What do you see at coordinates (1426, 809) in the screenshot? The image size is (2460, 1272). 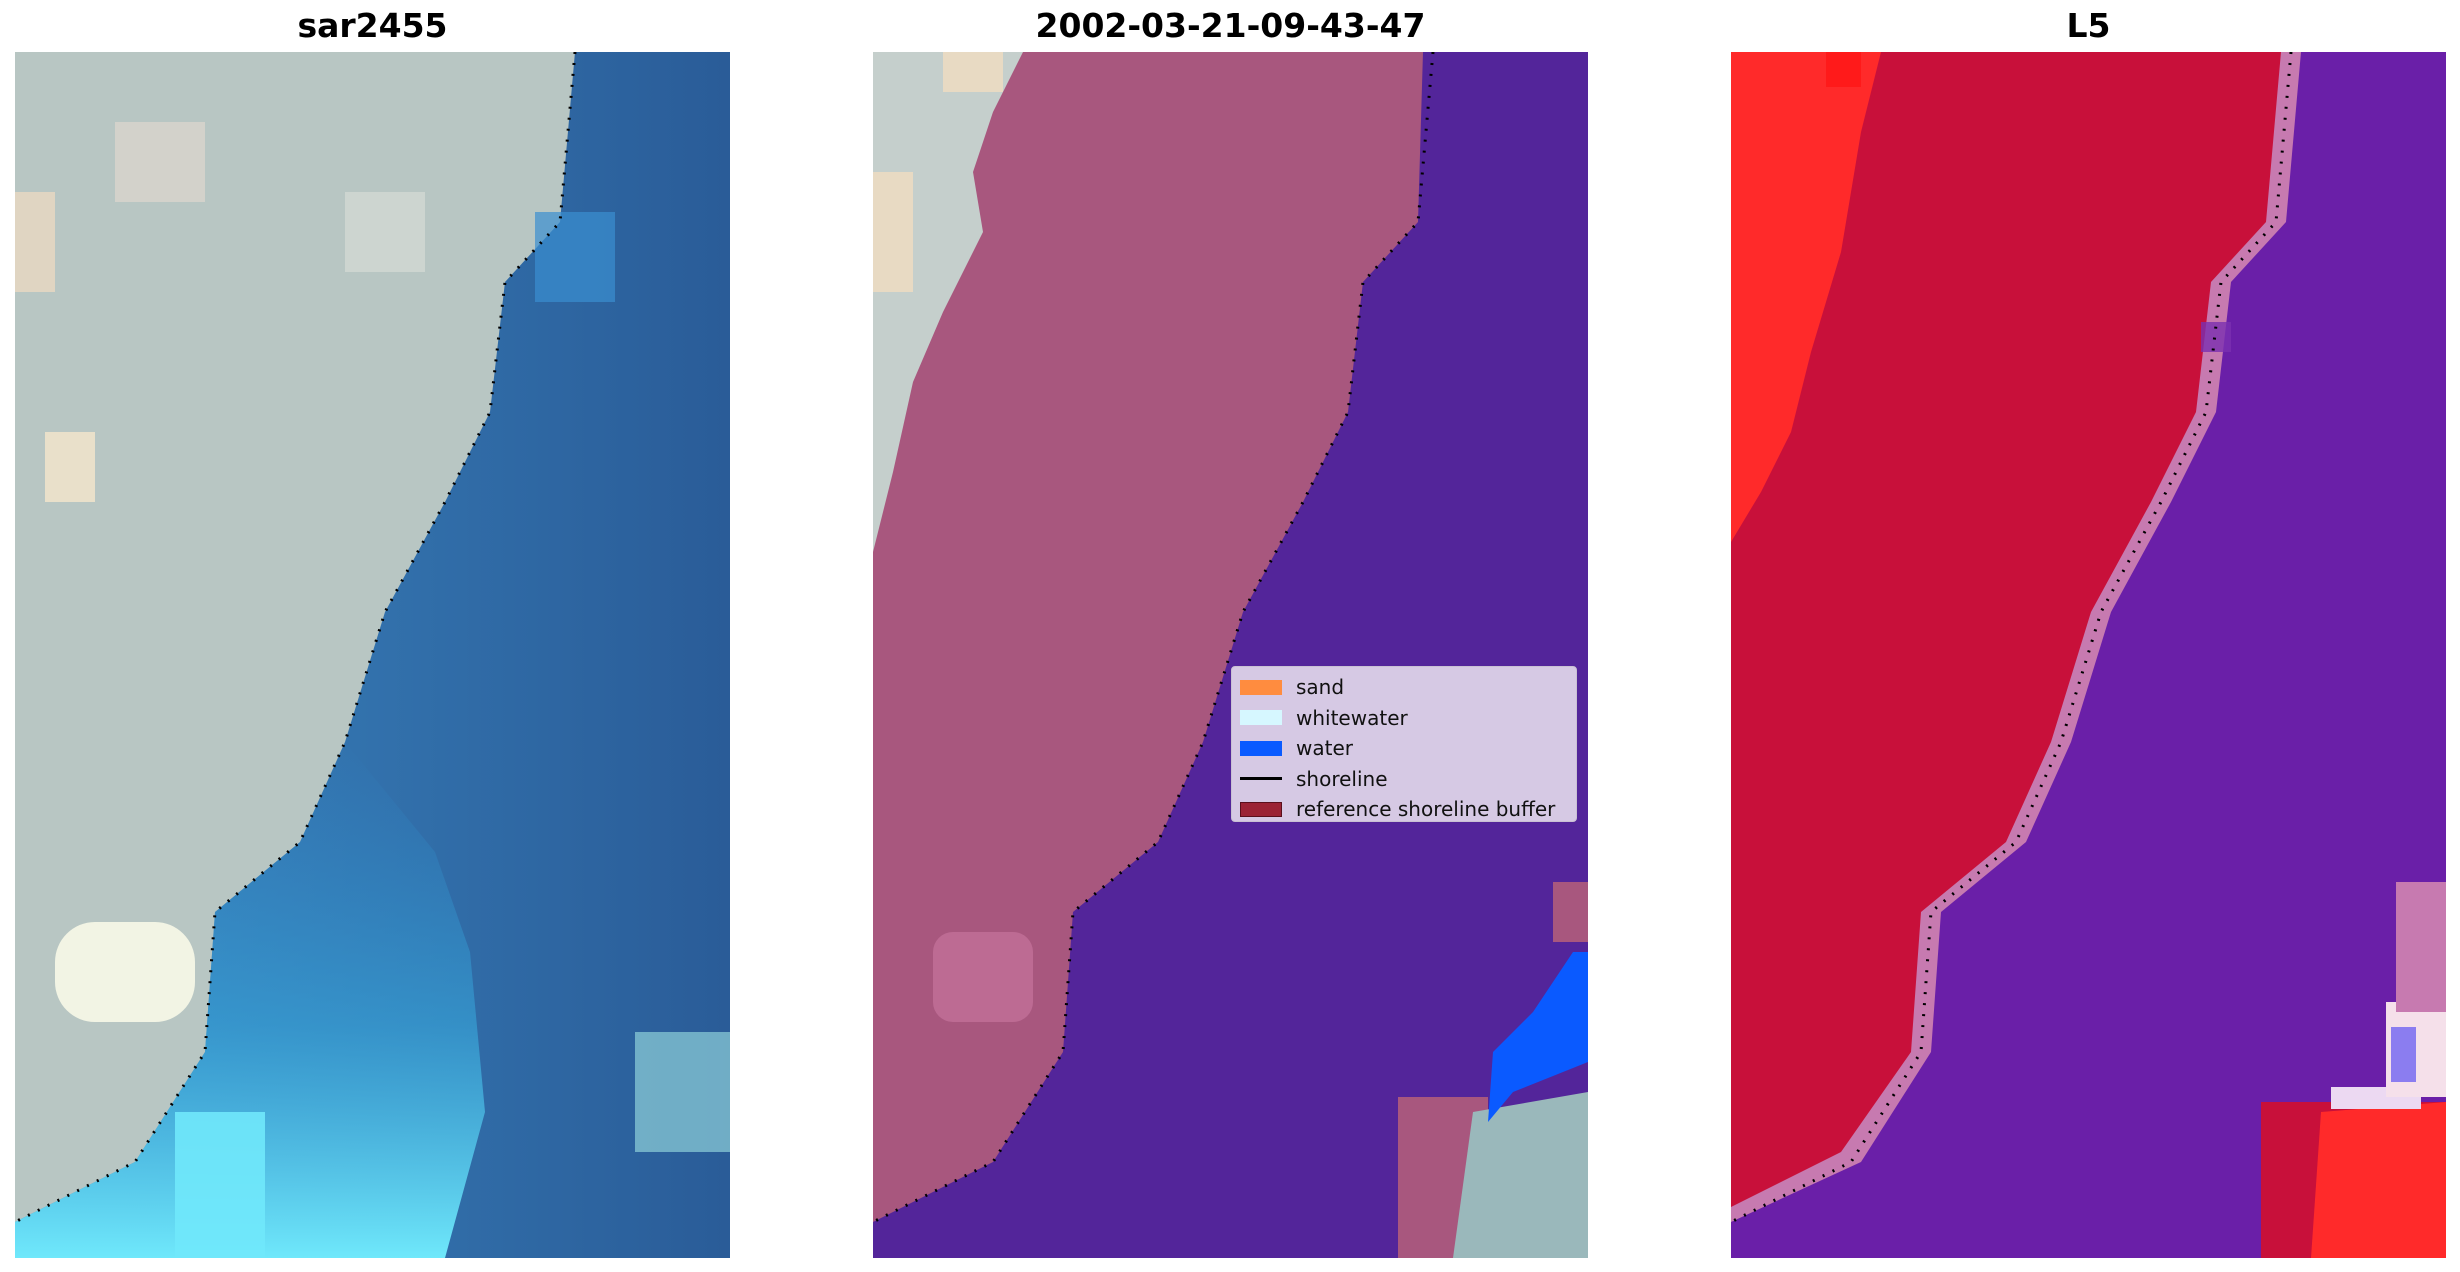 I see `legend-label: reference shoreline buffer` at bounding box center [1426, 809].